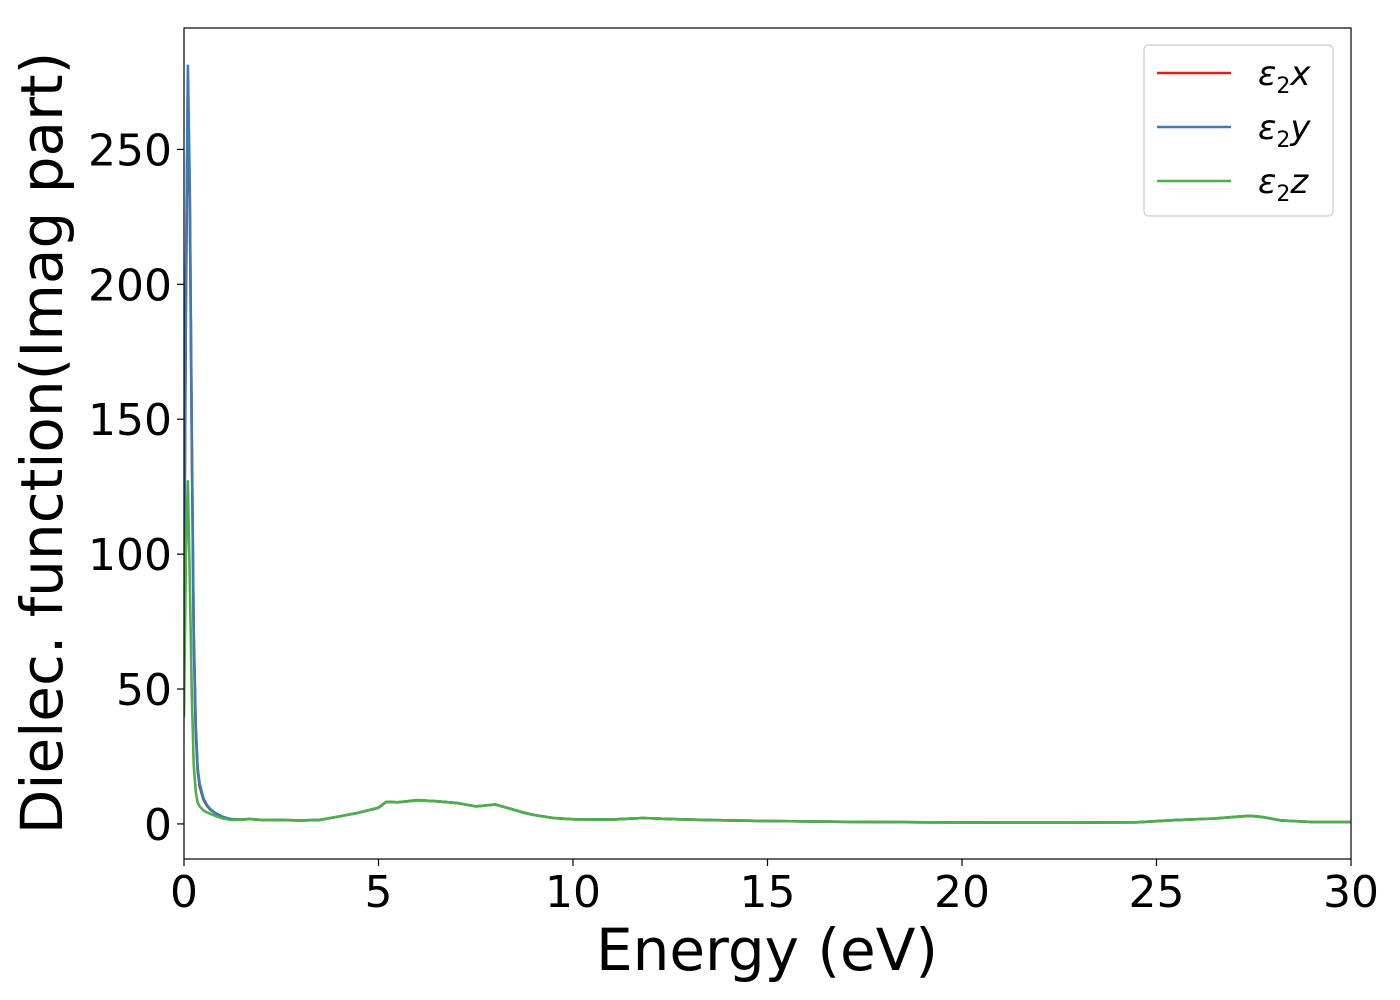  Describe the element at coordinates (130, 555) in the screenshot. I see `y-tick-label: 100` at that location.